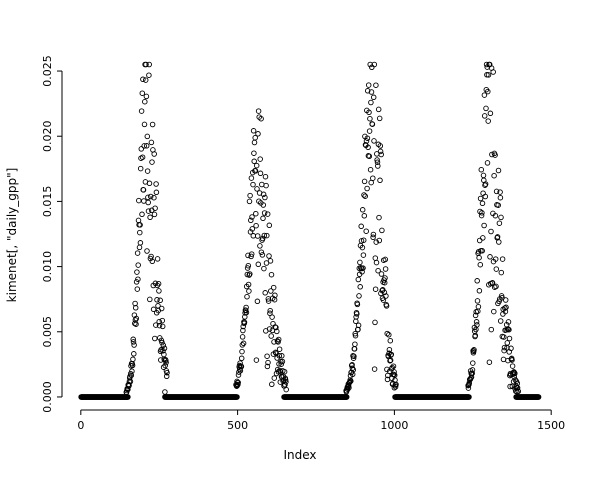  What do you see at coordinates (300, 455) in the screenshot?
I see `x-axis-label: Index` at bounding box center [300, 455].